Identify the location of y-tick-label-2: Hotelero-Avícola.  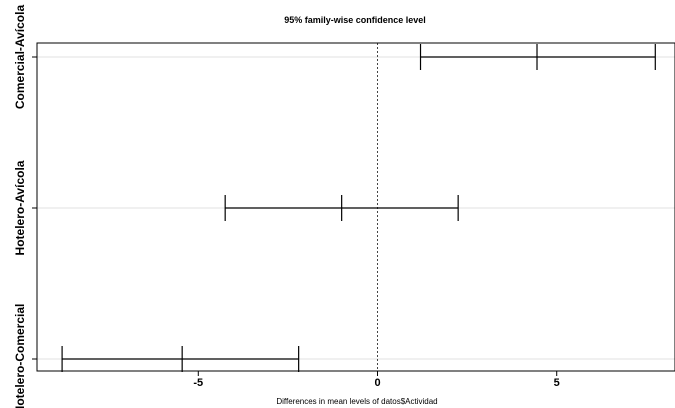
(20, 207).